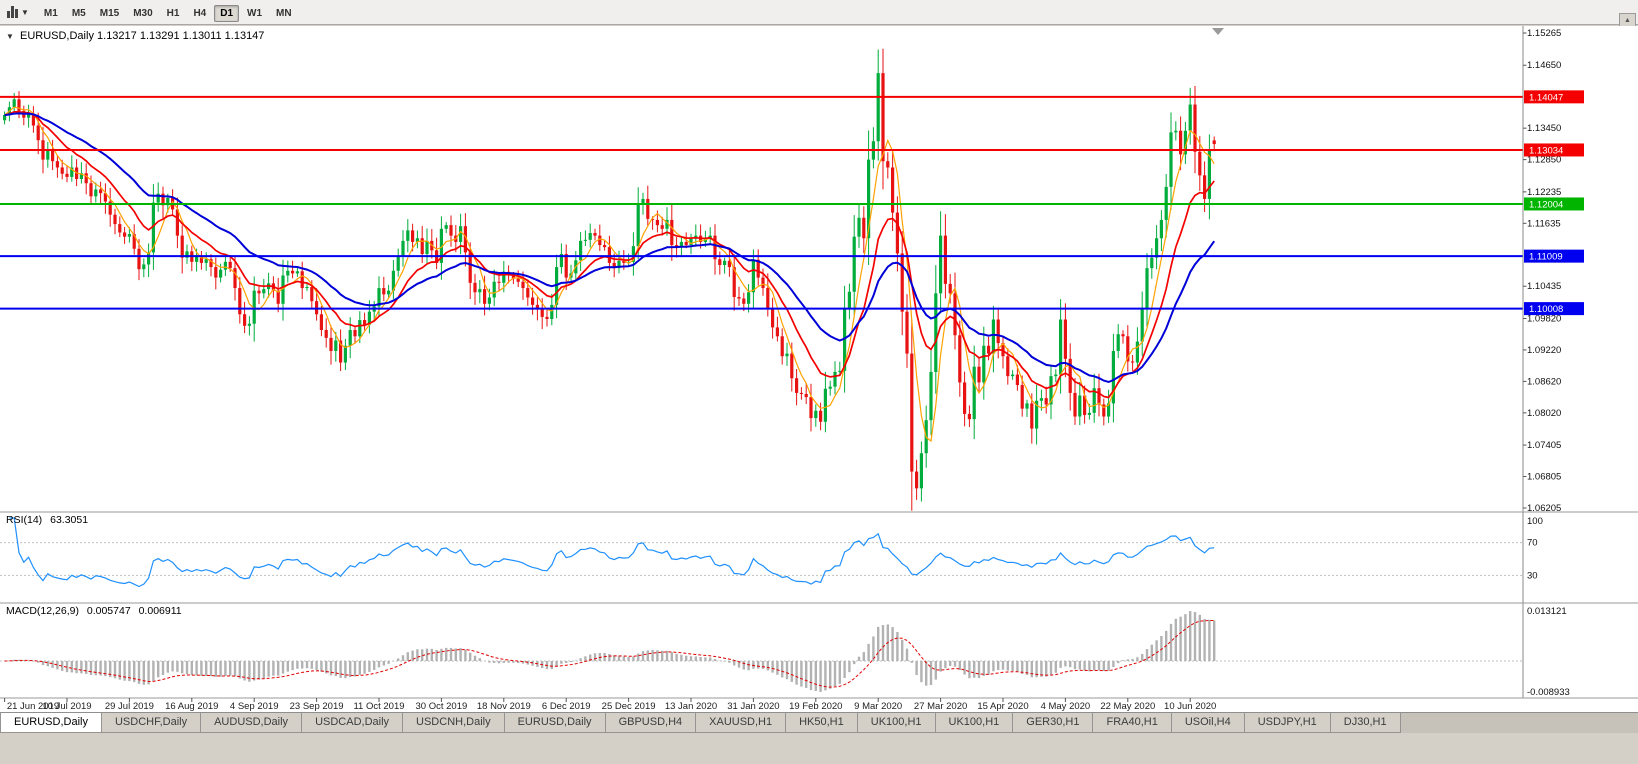 The image size is (1638, 764). I want to click on timeframe-button-W1: W1, so click(255, 13).